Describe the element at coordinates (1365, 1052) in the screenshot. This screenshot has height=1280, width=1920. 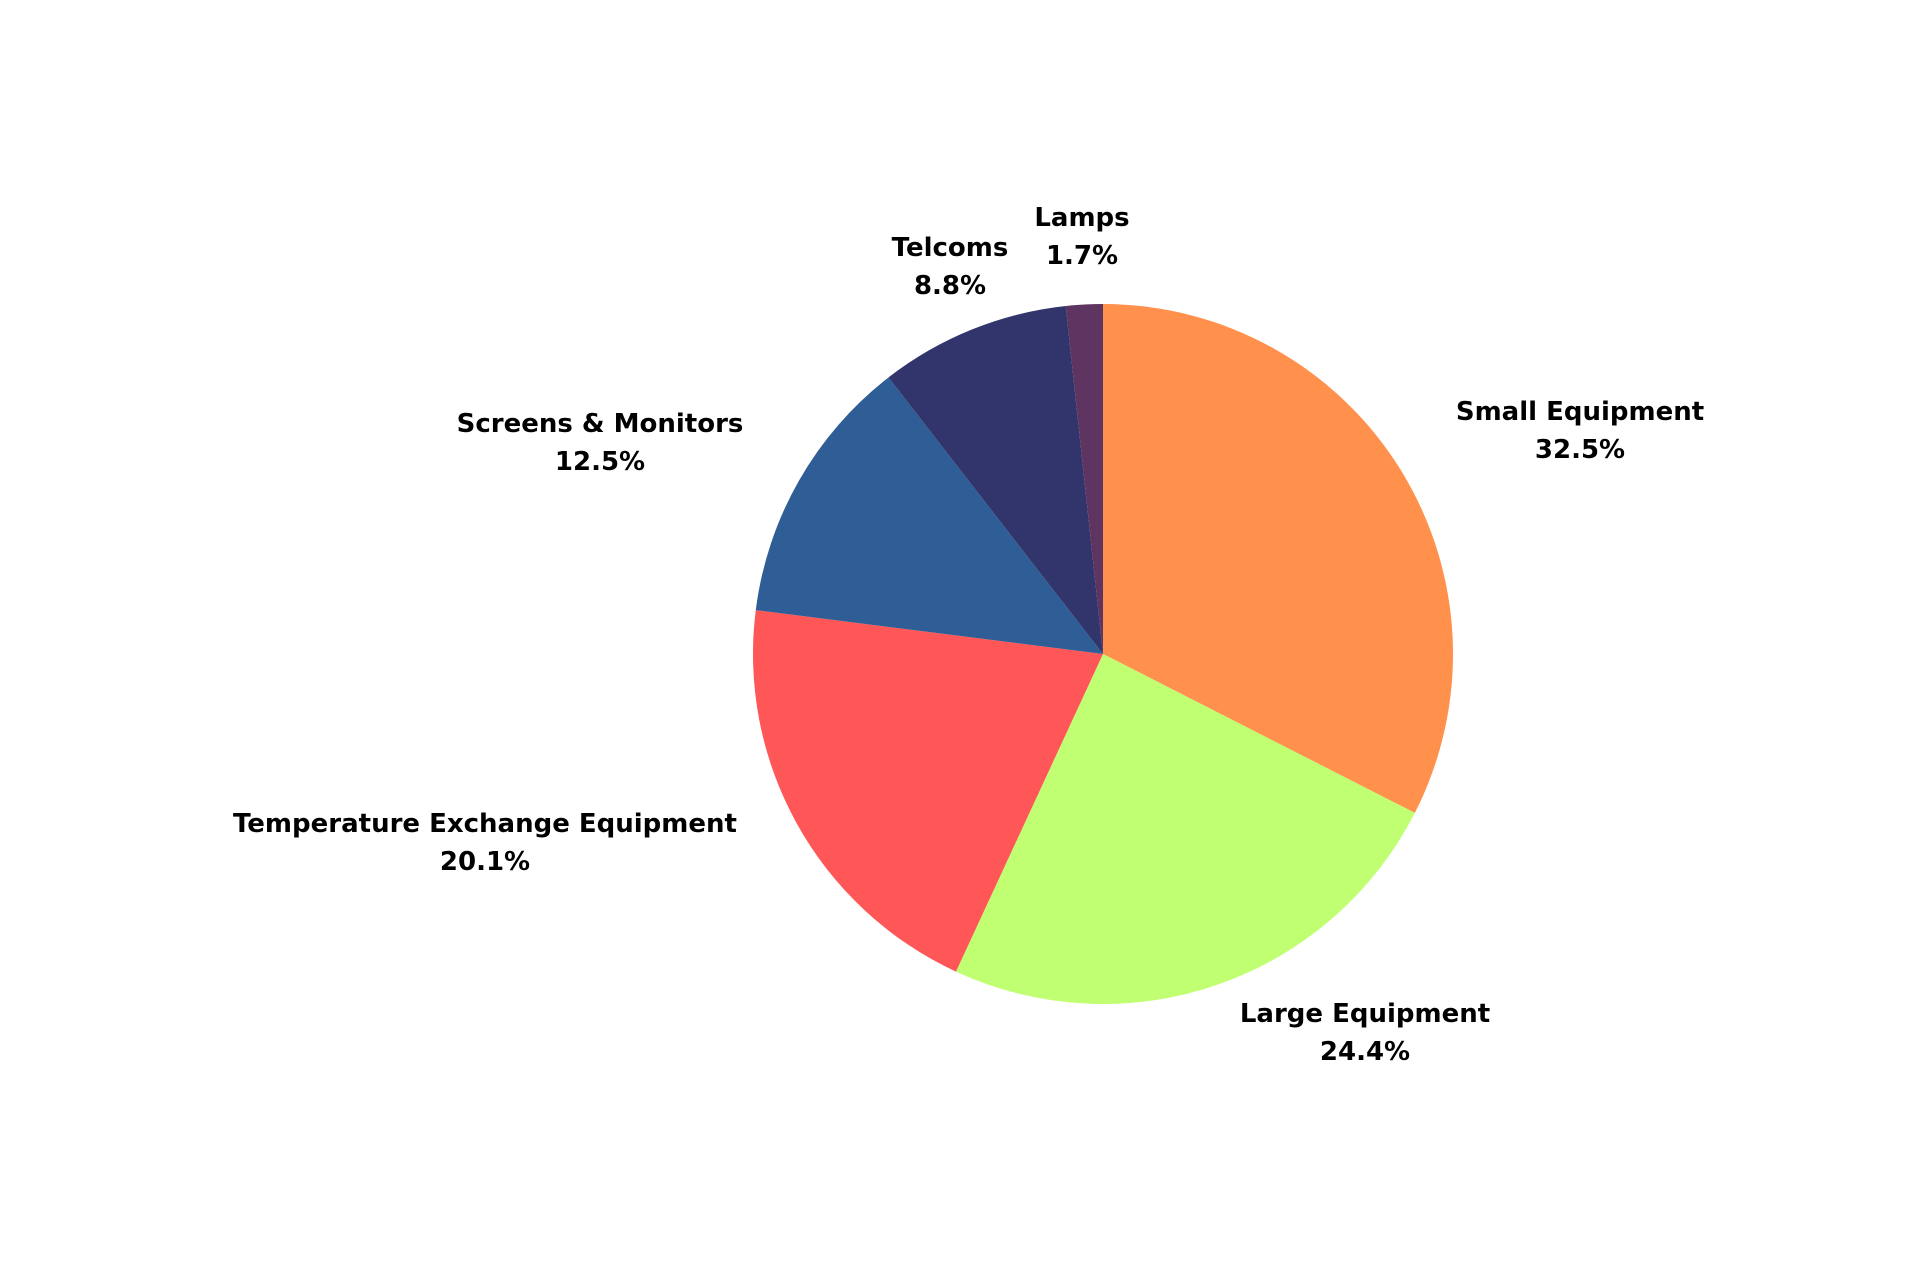
I see `slice-value-large-equipment: 24.4%` at that location.